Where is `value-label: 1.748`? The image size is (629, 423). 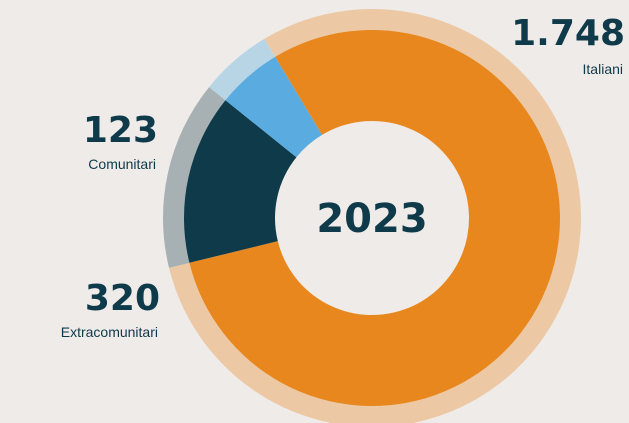 value-label: 1.748 is located at coordinates (568, 33).